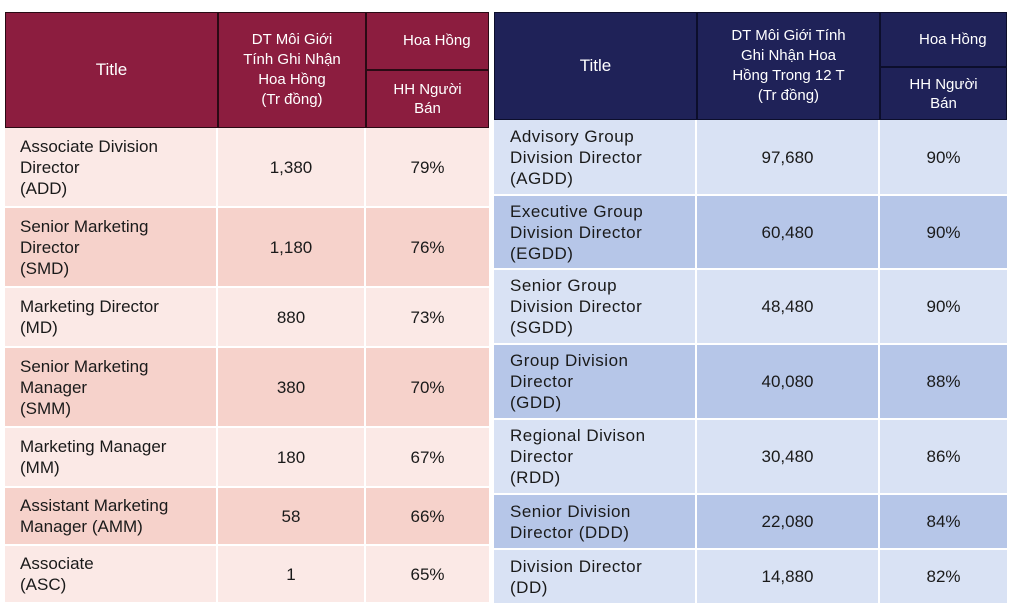 The width and height of the screenshot is (1009, 605). What do you see at coordinates (292, 575) in the screenshot?
I see `row-revenue: 1` at bounding box center [292, 575].